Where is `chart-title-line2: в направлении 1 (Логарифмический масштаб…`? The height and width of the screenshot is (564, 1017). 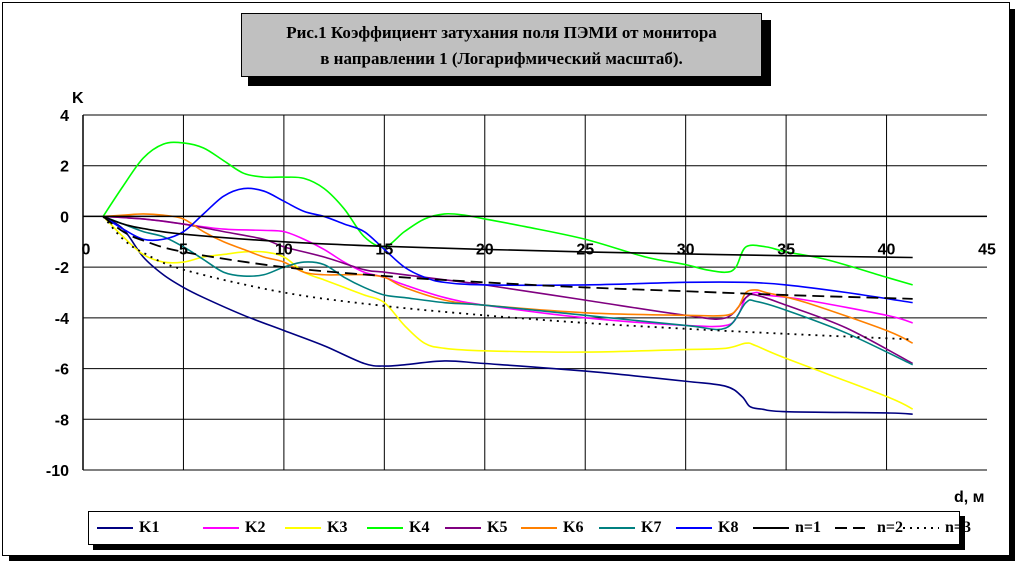 chart-title-line2: в направлении 1 (Логарифмический масштаб… is located at coordinates (501, 58).